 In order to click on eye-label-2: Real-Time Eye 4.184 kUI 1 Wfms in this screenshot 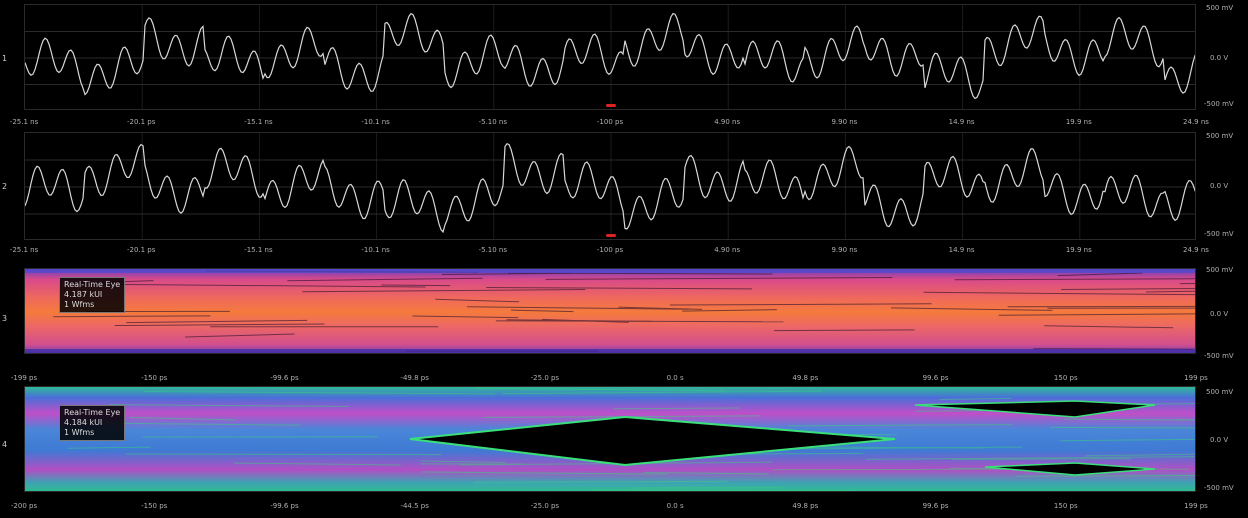, I will do `click(92, 423)`.